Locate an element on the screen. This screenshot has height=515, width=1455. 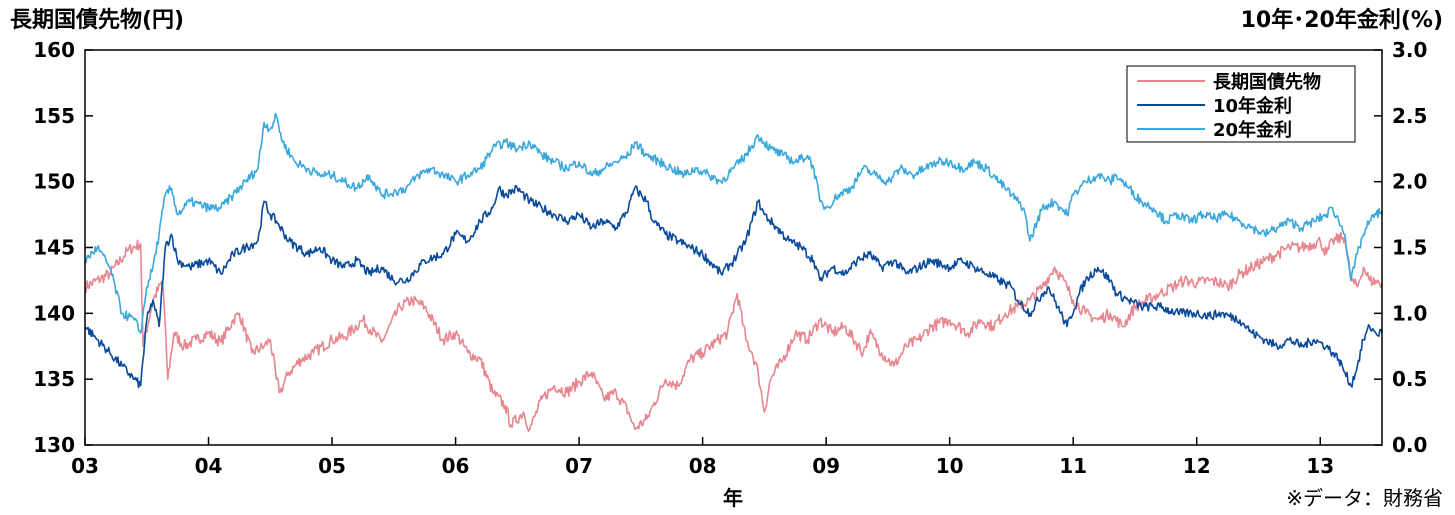
legend-label-2: 10年金利 is located at coordinates (1252, 106).